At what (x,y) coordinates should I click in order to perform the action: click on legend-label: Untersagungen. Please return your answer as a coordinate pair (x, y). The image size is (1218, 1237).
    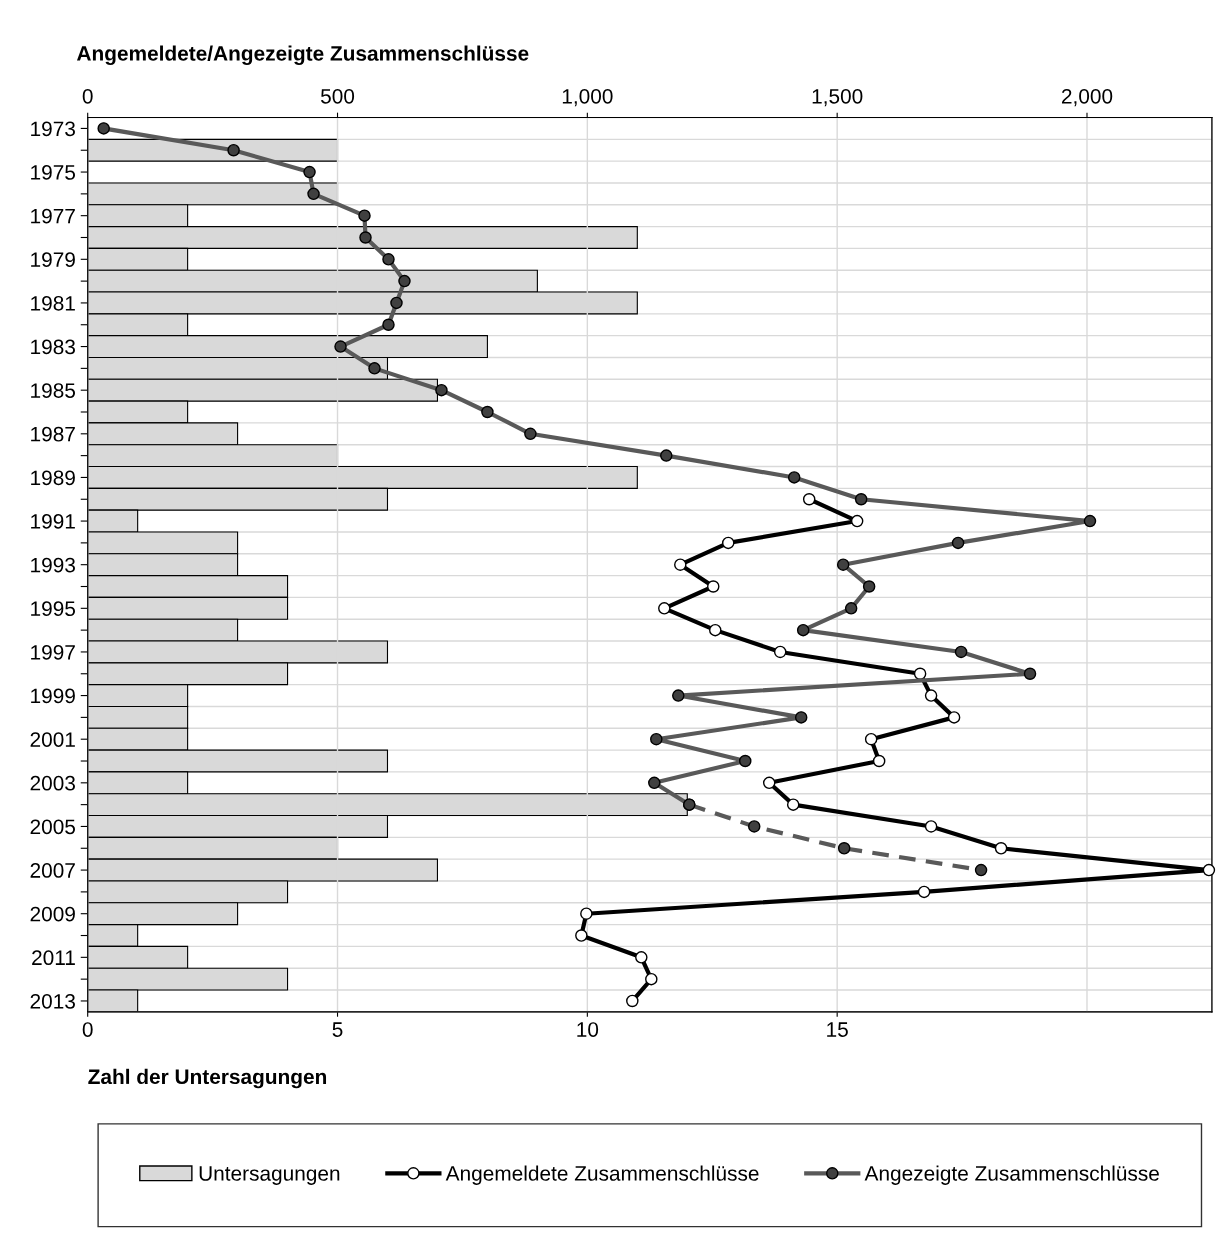
    Looking at the image, I should click on (269, 1175).